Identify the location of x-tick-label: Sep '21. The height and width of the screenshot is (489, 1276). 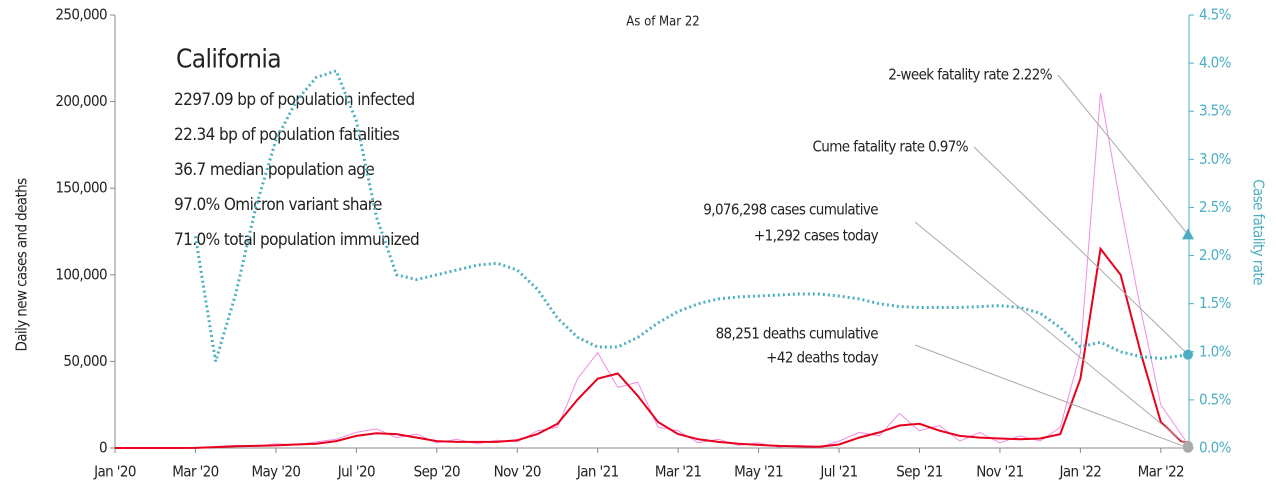
(919, 472).